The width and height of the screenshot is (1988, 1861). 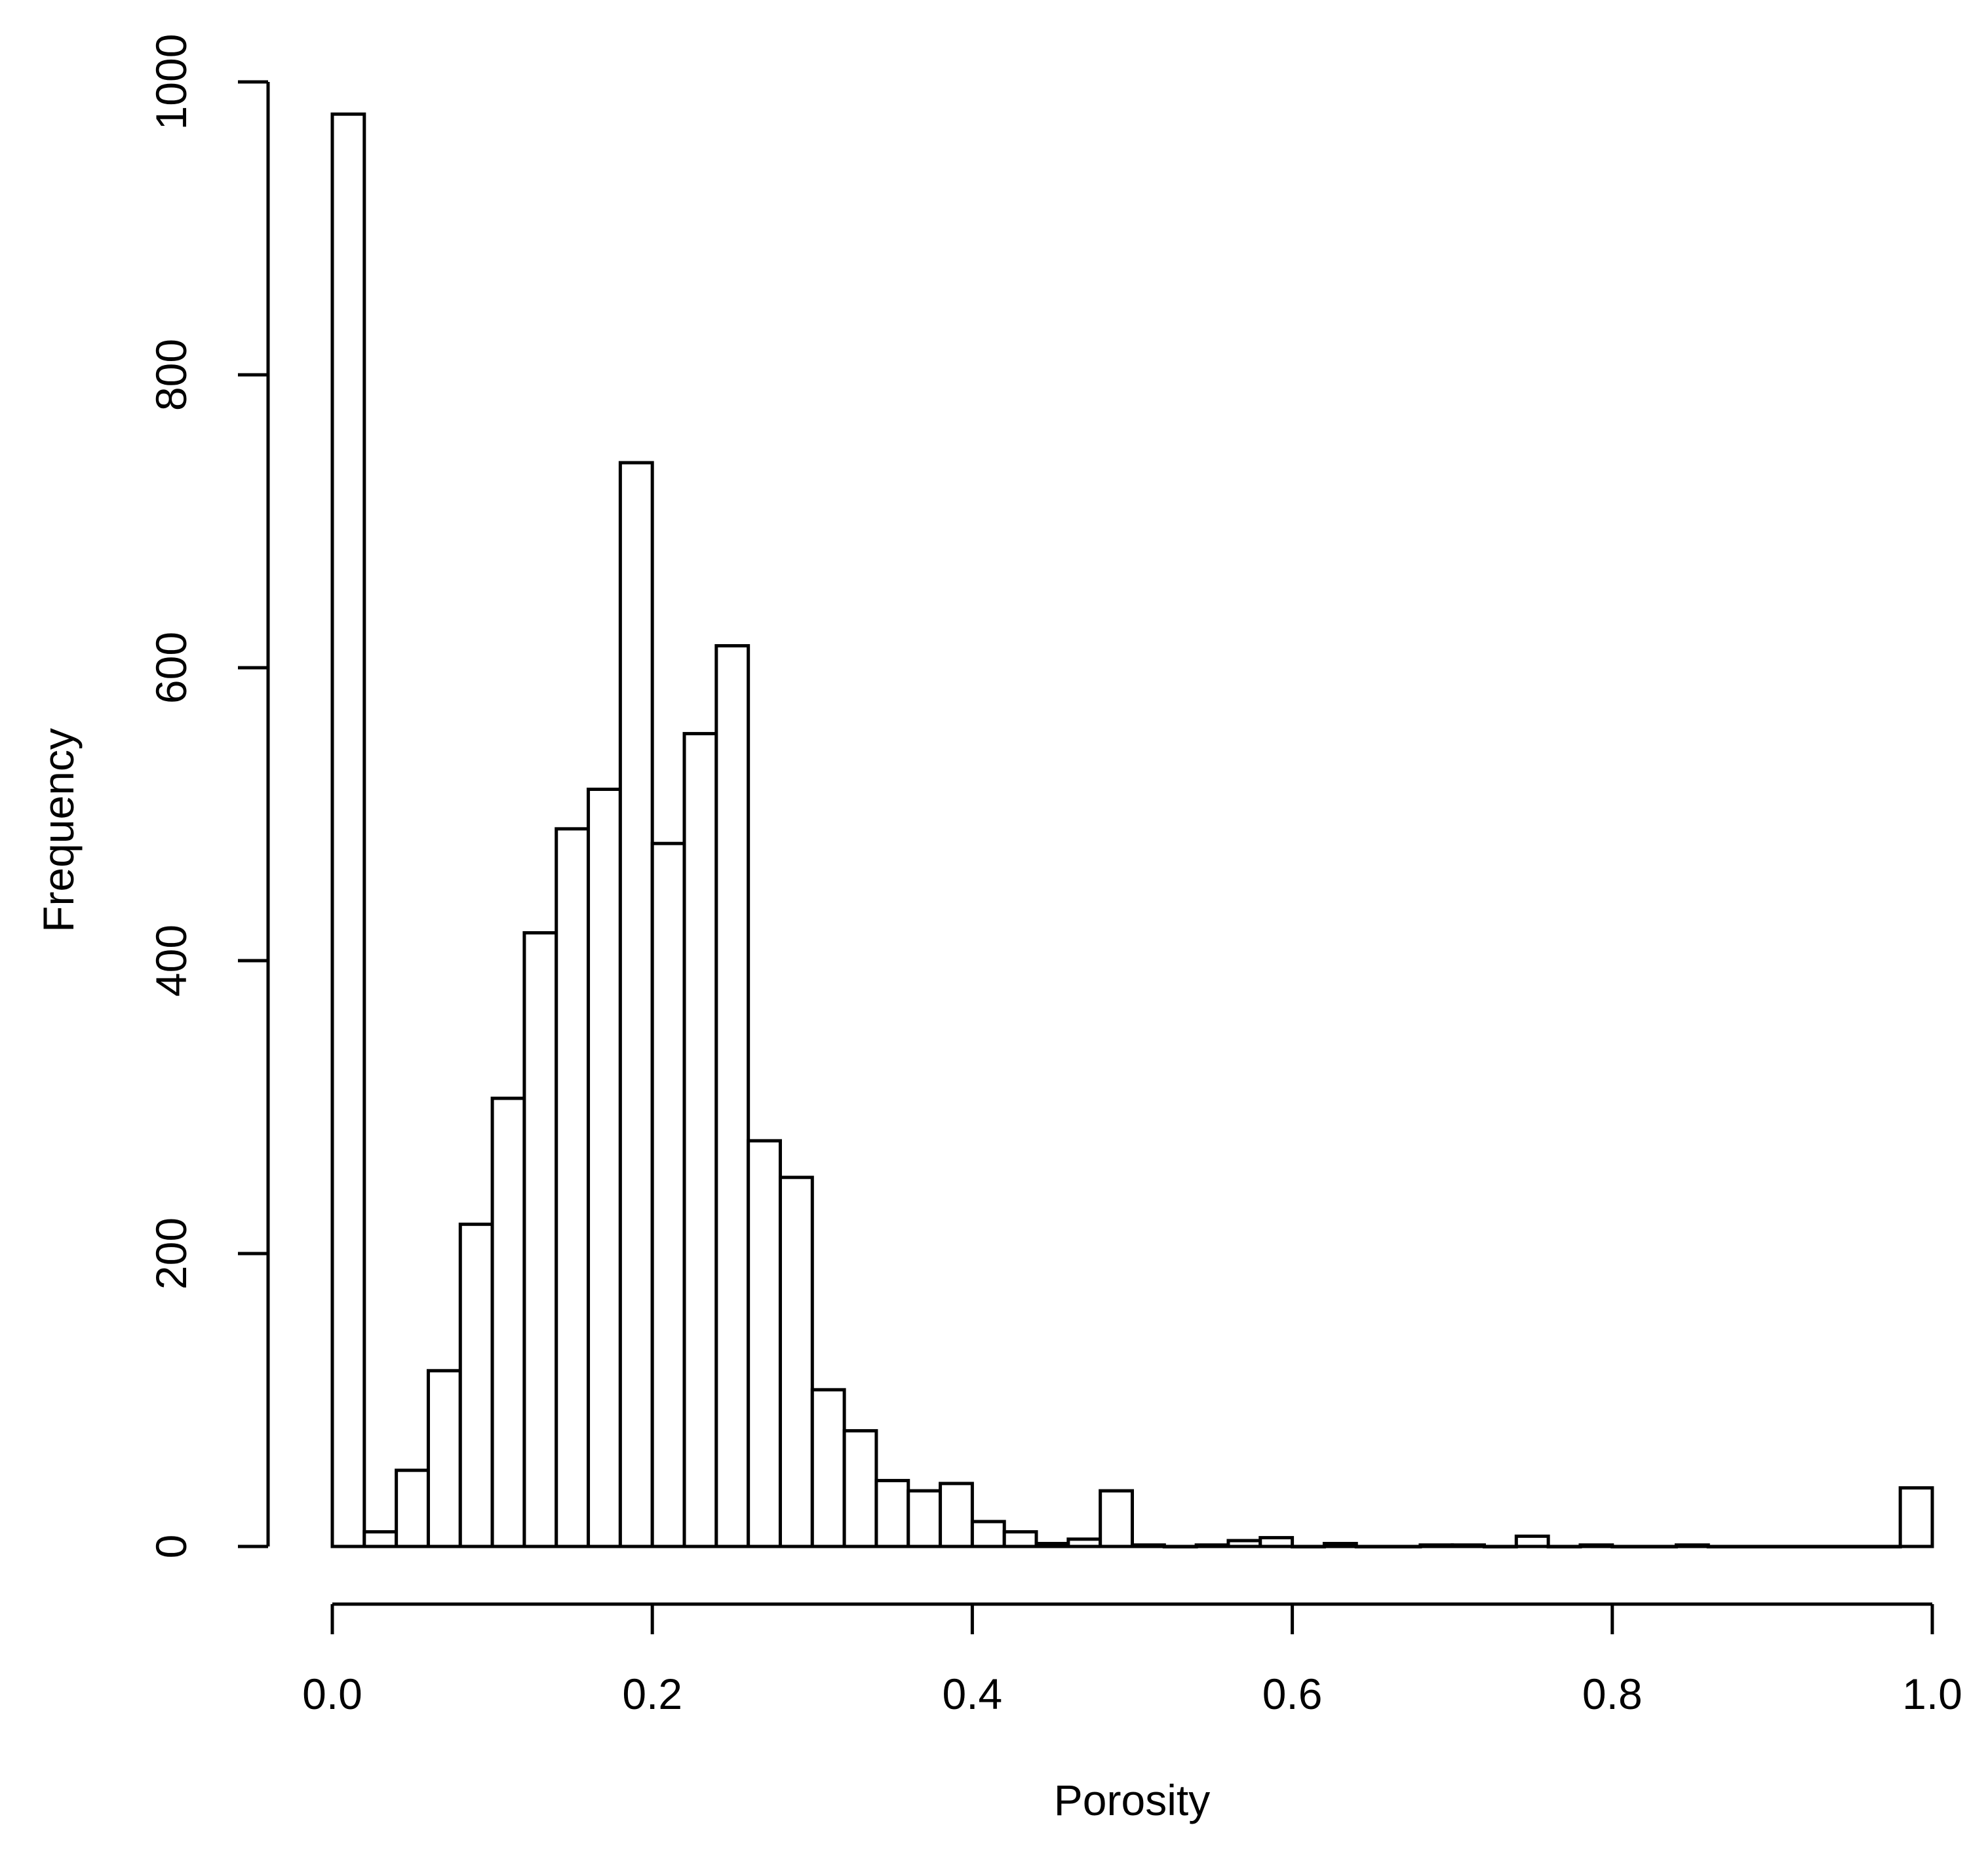 I want to click on x-tick-label: 0.8, so click(x=1612, y=1694).